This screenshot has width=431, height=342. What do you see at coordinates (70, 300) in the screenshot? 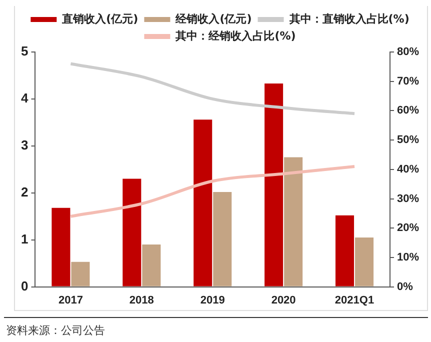
I see `x-tick-label: 2017` at bounding box center [70, 300].